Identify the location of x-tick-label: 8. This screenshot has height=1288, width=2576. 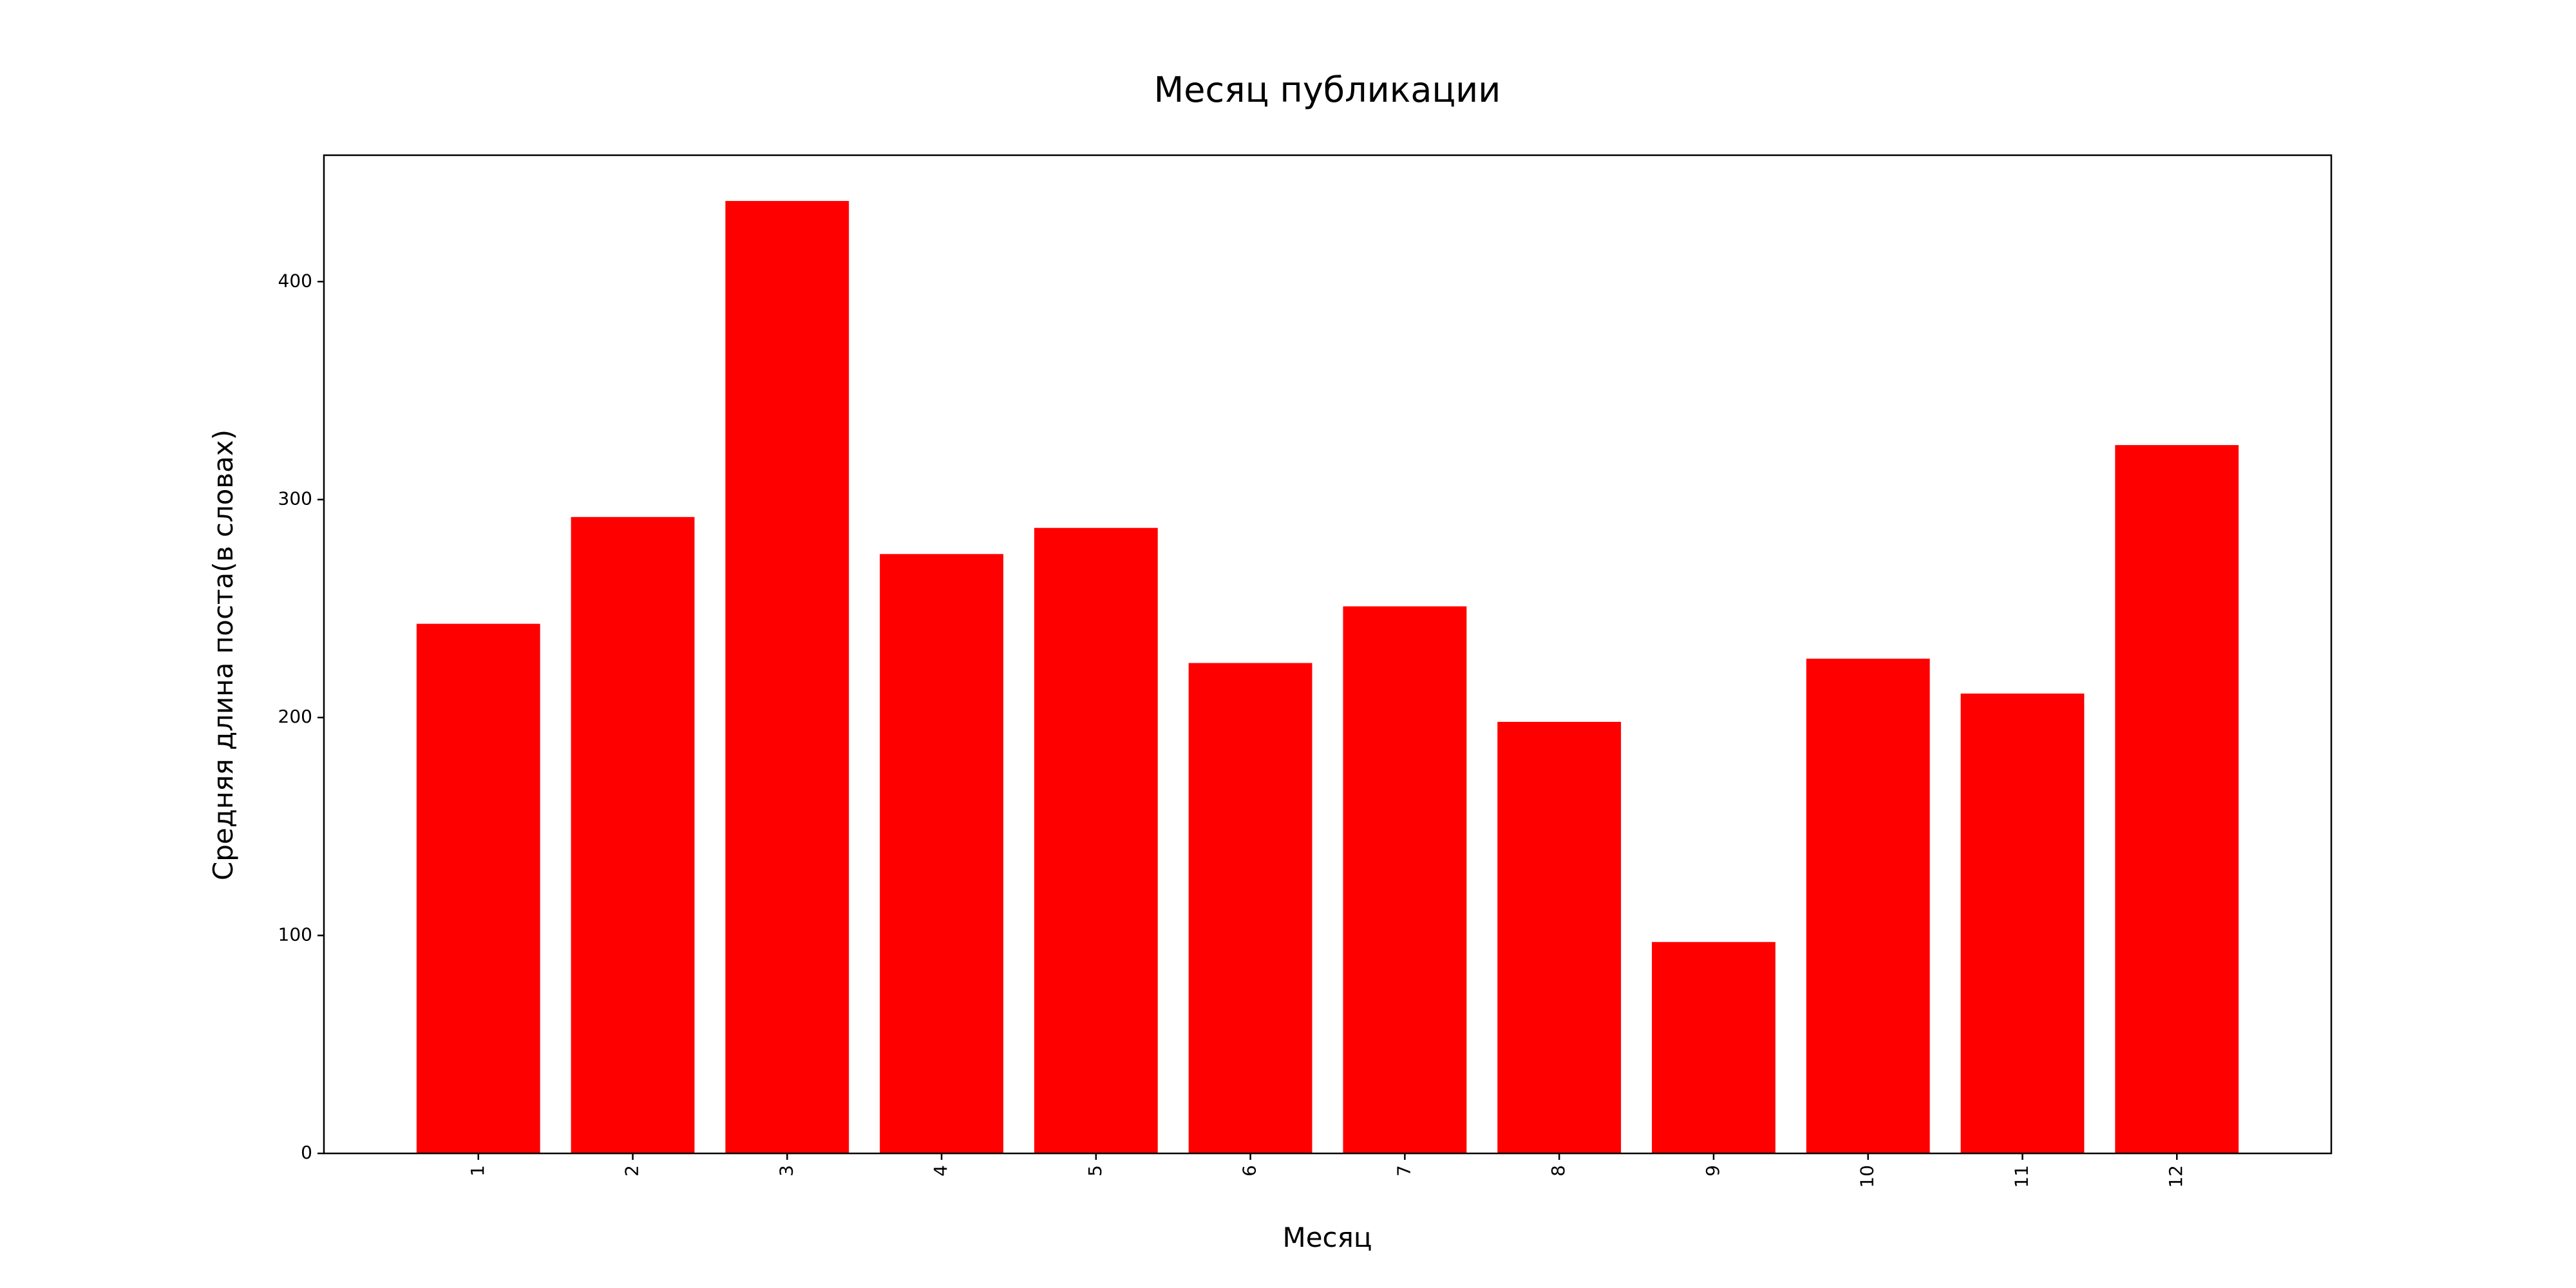
(1558, 1171).